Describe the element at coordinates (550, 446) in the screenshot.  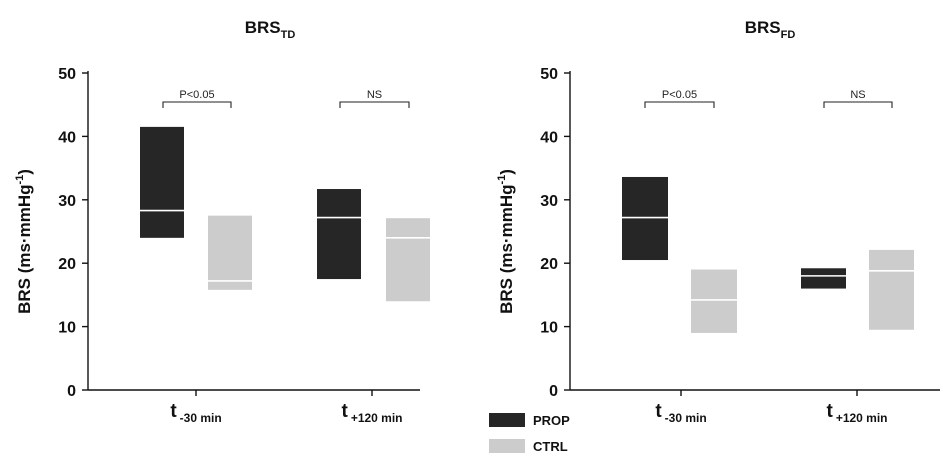
I see `legend-label-ctrl: CTRL` at that location.